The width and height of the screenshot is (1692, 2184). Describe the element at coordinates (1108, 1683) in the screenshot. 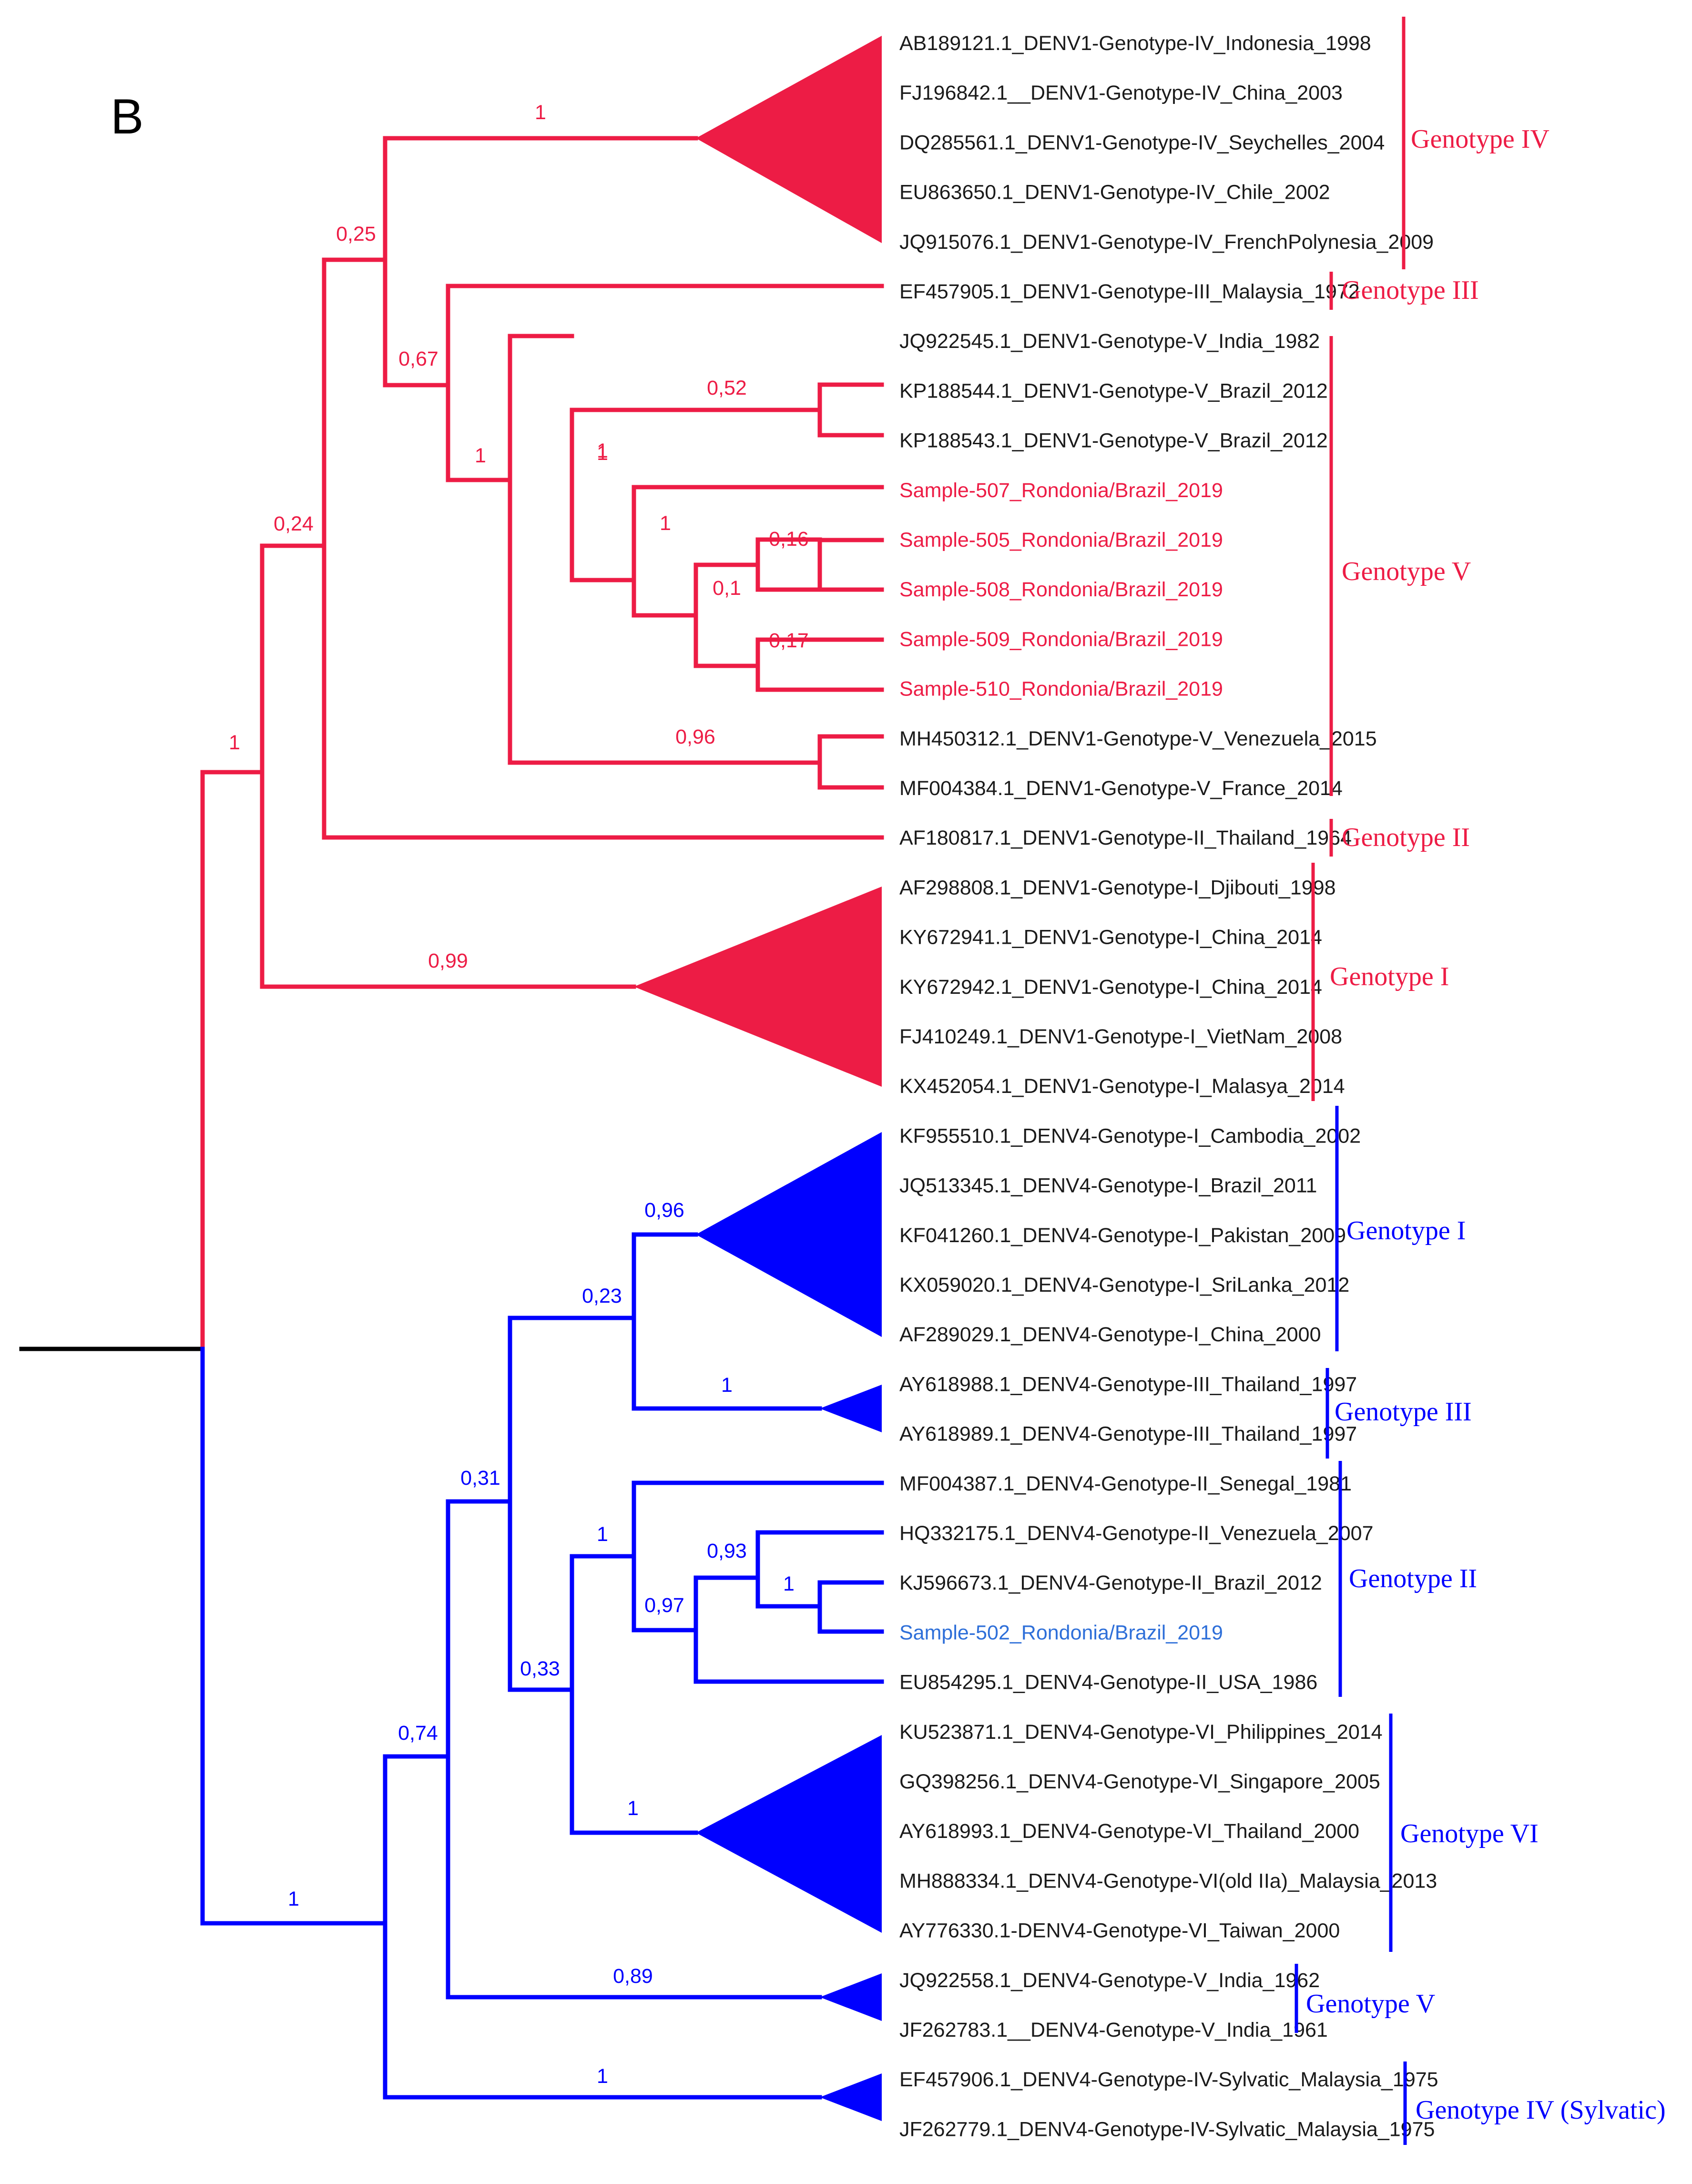

I see `taxon-label: EU854295.1_DENV4-Genotype-II_USA_1986` at that location.